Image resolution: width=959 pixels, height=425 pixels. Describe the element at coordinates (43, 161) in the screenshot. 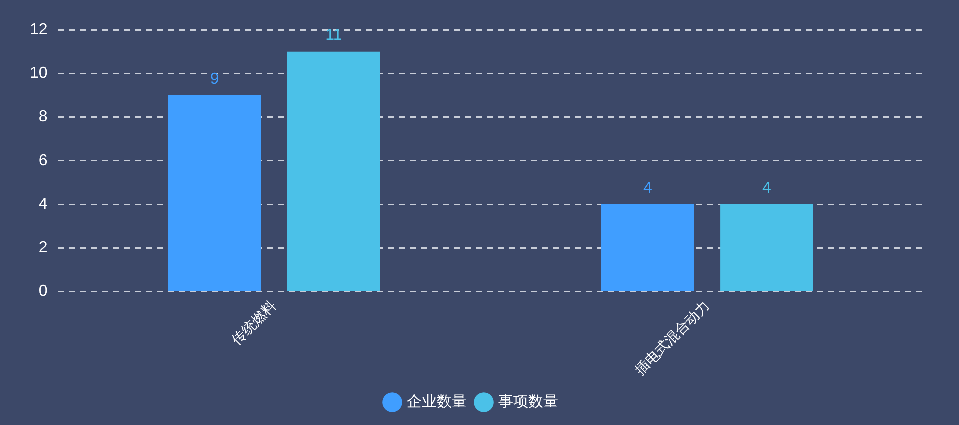

I see `y-tick-label: 6` at that location.